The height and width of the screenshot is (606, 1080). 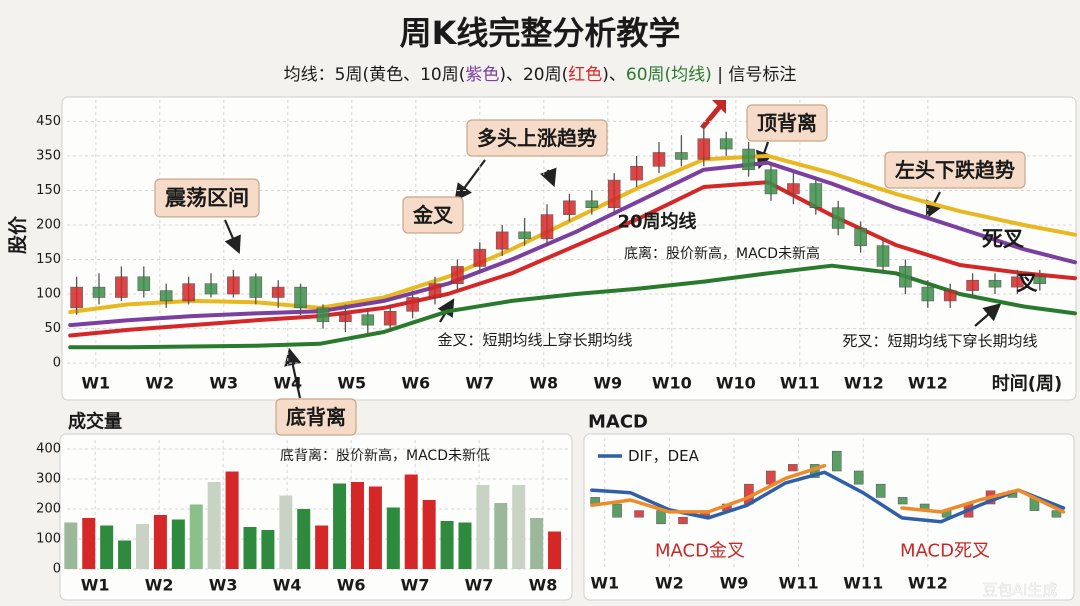 I want to click on subtitle-part: )、20周(, so click(x=533, y=75).